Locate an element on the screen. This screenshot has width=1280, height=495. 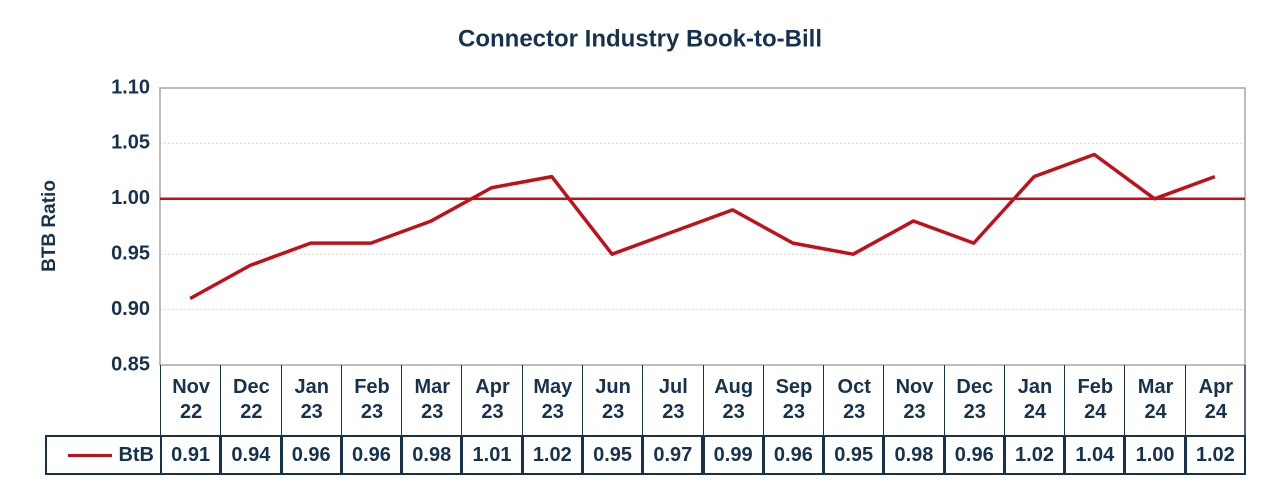
y-tick-label: 0.85 is located at coordinates (130, 364).